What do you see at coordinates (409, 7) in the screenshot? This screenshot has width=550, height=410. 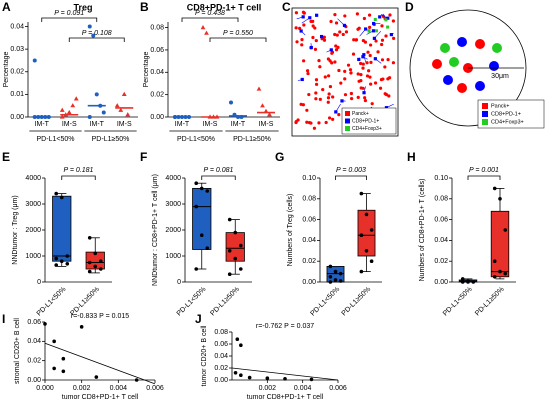 I see `panel-label: D` at bounding box center [409, 7].